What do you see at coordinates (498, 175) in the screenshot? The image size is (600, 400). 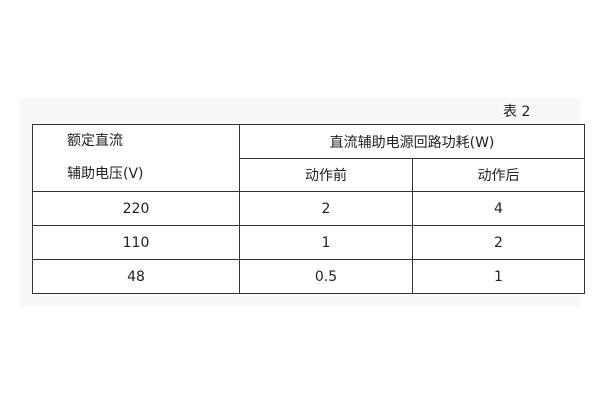 I see `after-action-header: 动作后` at bounding box center [498, 175].